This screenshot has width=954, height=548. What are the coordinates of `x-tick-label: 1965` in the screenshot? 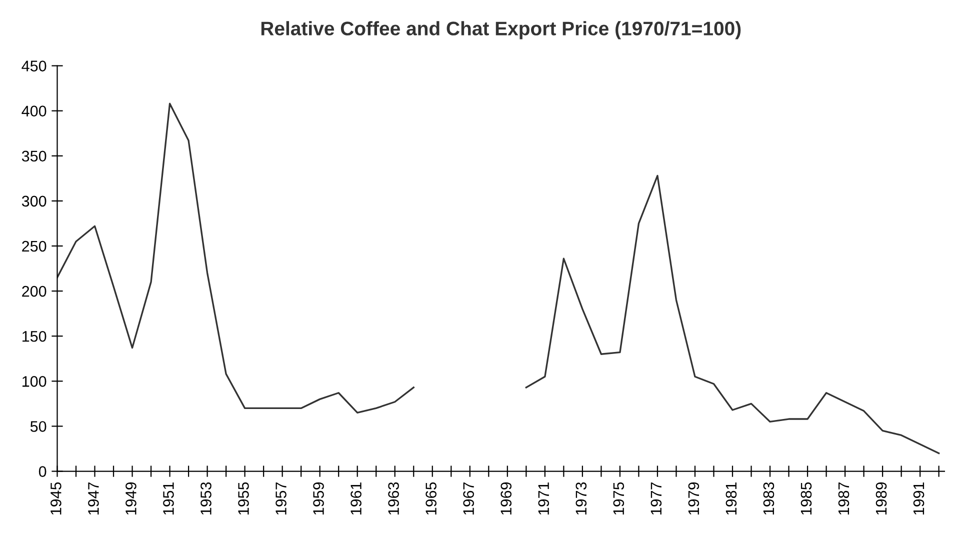 It's located at (431, 498).